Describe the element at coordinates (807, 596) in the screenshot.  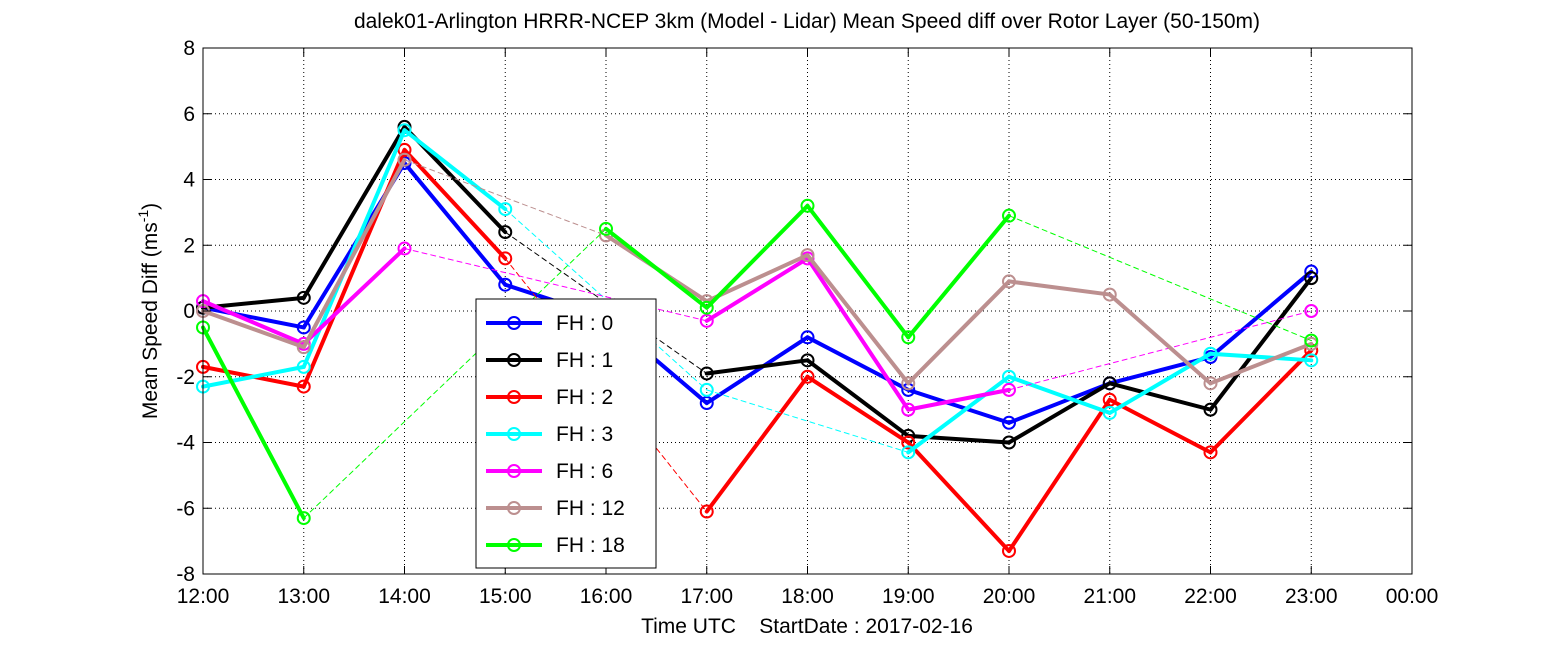
I see `x-tick-label: 18:00` at that location.